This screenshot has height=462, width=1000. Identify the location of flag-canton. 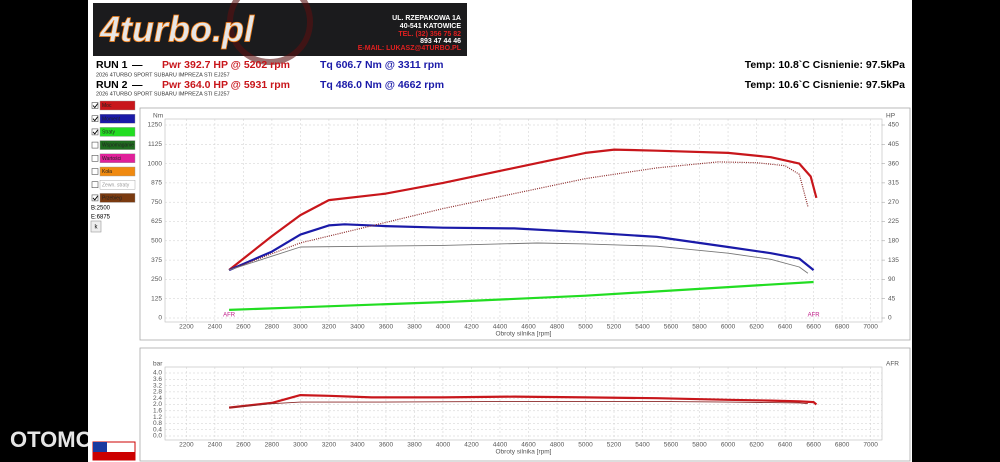
(100, 447).